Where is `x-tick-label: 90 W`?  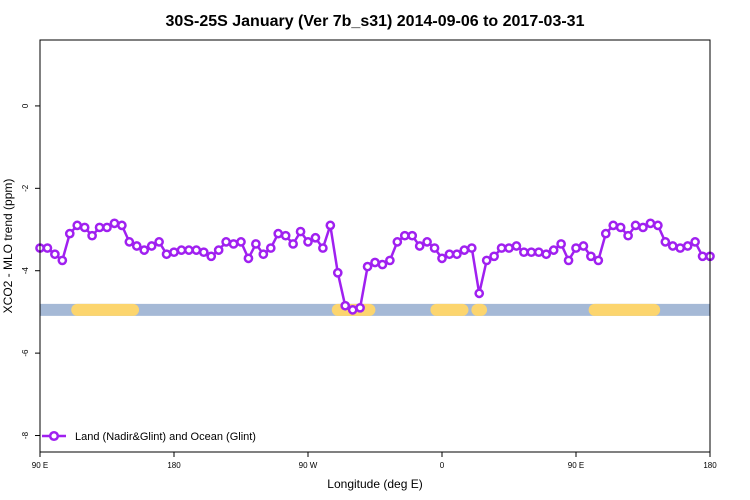
x-tick-label: 90 W is located at coordinates (308, 465).